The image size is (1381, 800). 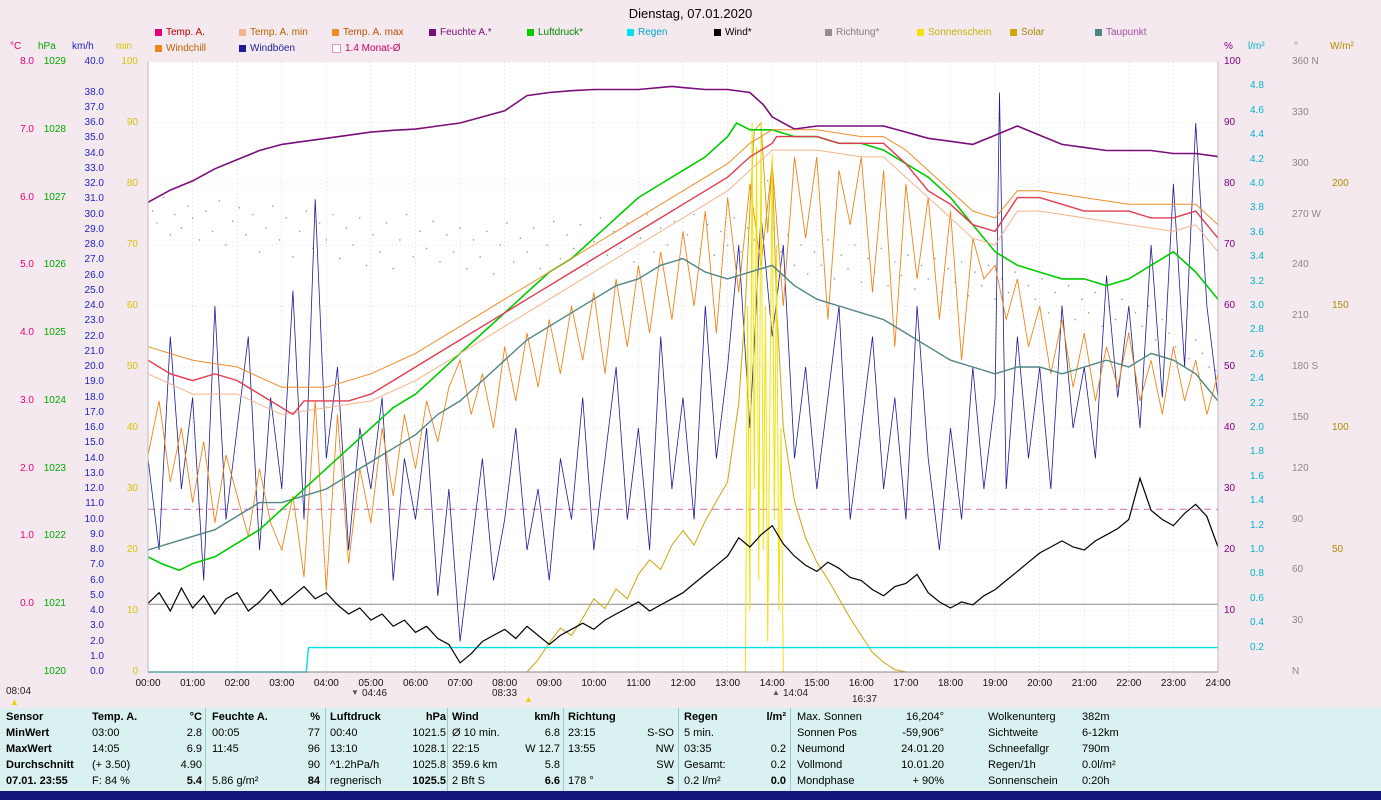 I want to click on stats-separator, so click(x=563, y=749).